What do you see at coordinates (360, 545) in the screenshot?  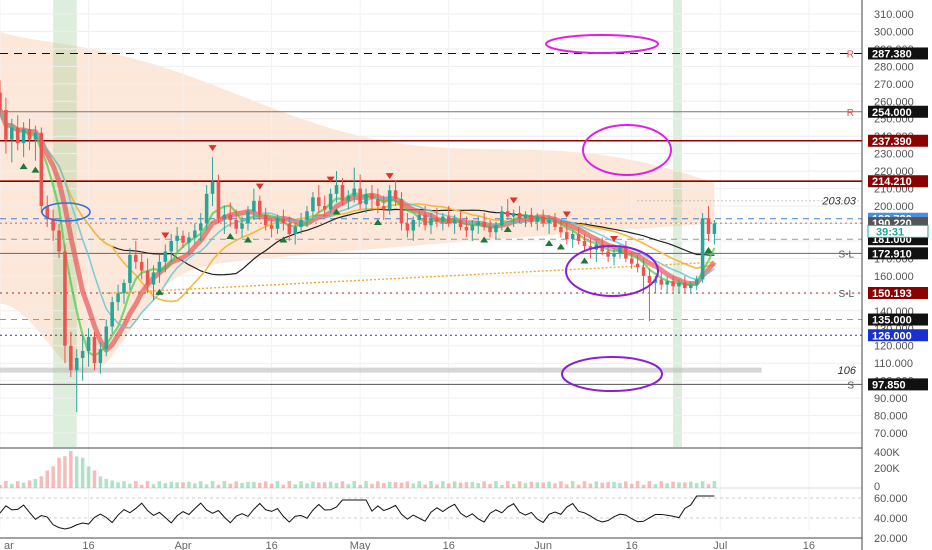 I see `time-tick-label: May` at bounding box center [360, 545].